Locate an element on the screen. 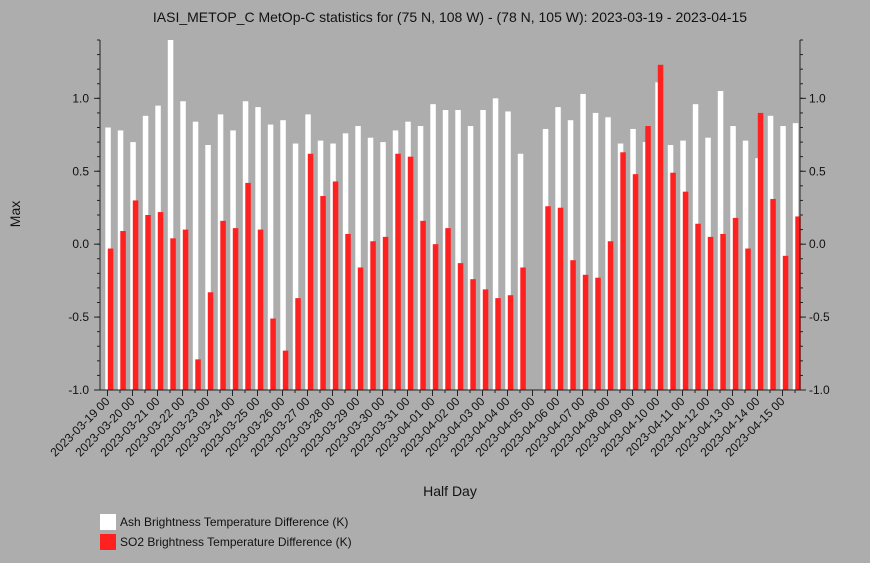 This screenshot has height=563, width=870. y-tick-label-right: 0.0 is located at coordinates (817, 244).